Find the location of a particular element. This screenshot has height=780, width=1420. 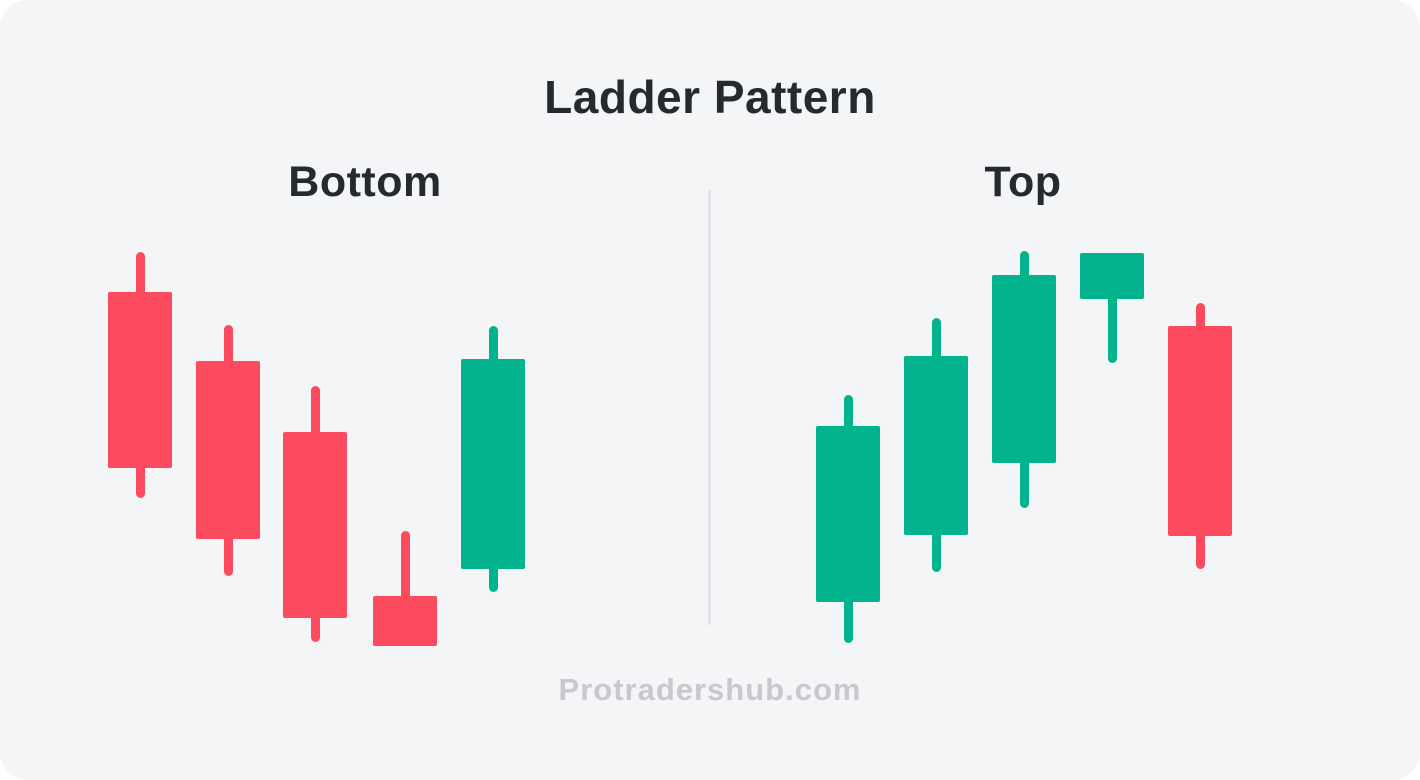

page-title: Ladder Pattern is located at coordinates (710, 97).